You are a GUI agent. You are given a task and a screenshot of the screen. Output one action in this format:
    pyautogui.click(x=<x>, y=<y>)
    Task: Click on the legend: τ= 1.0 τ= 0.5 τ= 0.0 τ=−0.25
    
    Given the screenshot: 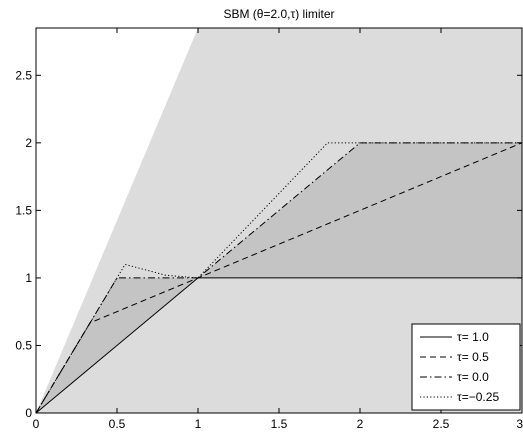 What is the action you would take?
    pyautogui.click(x=466, y=367)
    